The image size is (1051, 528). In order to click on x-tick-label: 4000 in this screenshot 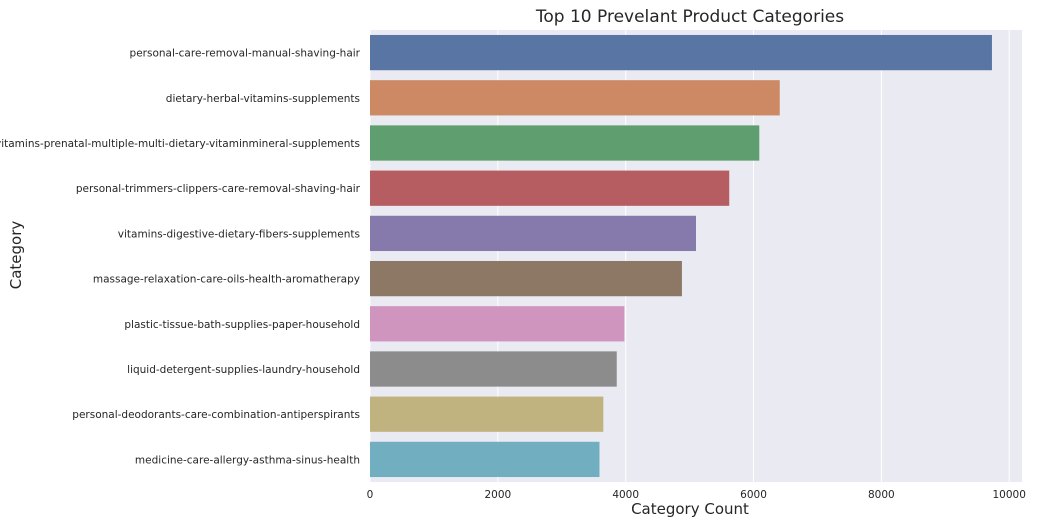, I will do `click(625, 495)`.